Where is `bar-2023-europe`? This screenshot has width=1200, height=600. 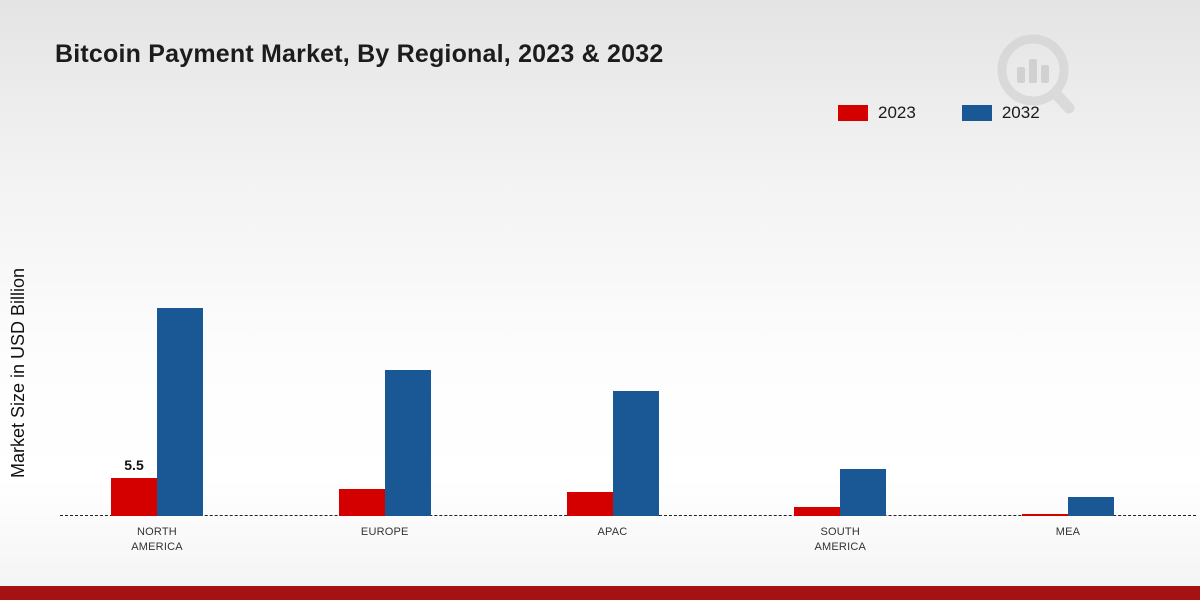 bar-2023-europe is located at coordinates (361, 502).